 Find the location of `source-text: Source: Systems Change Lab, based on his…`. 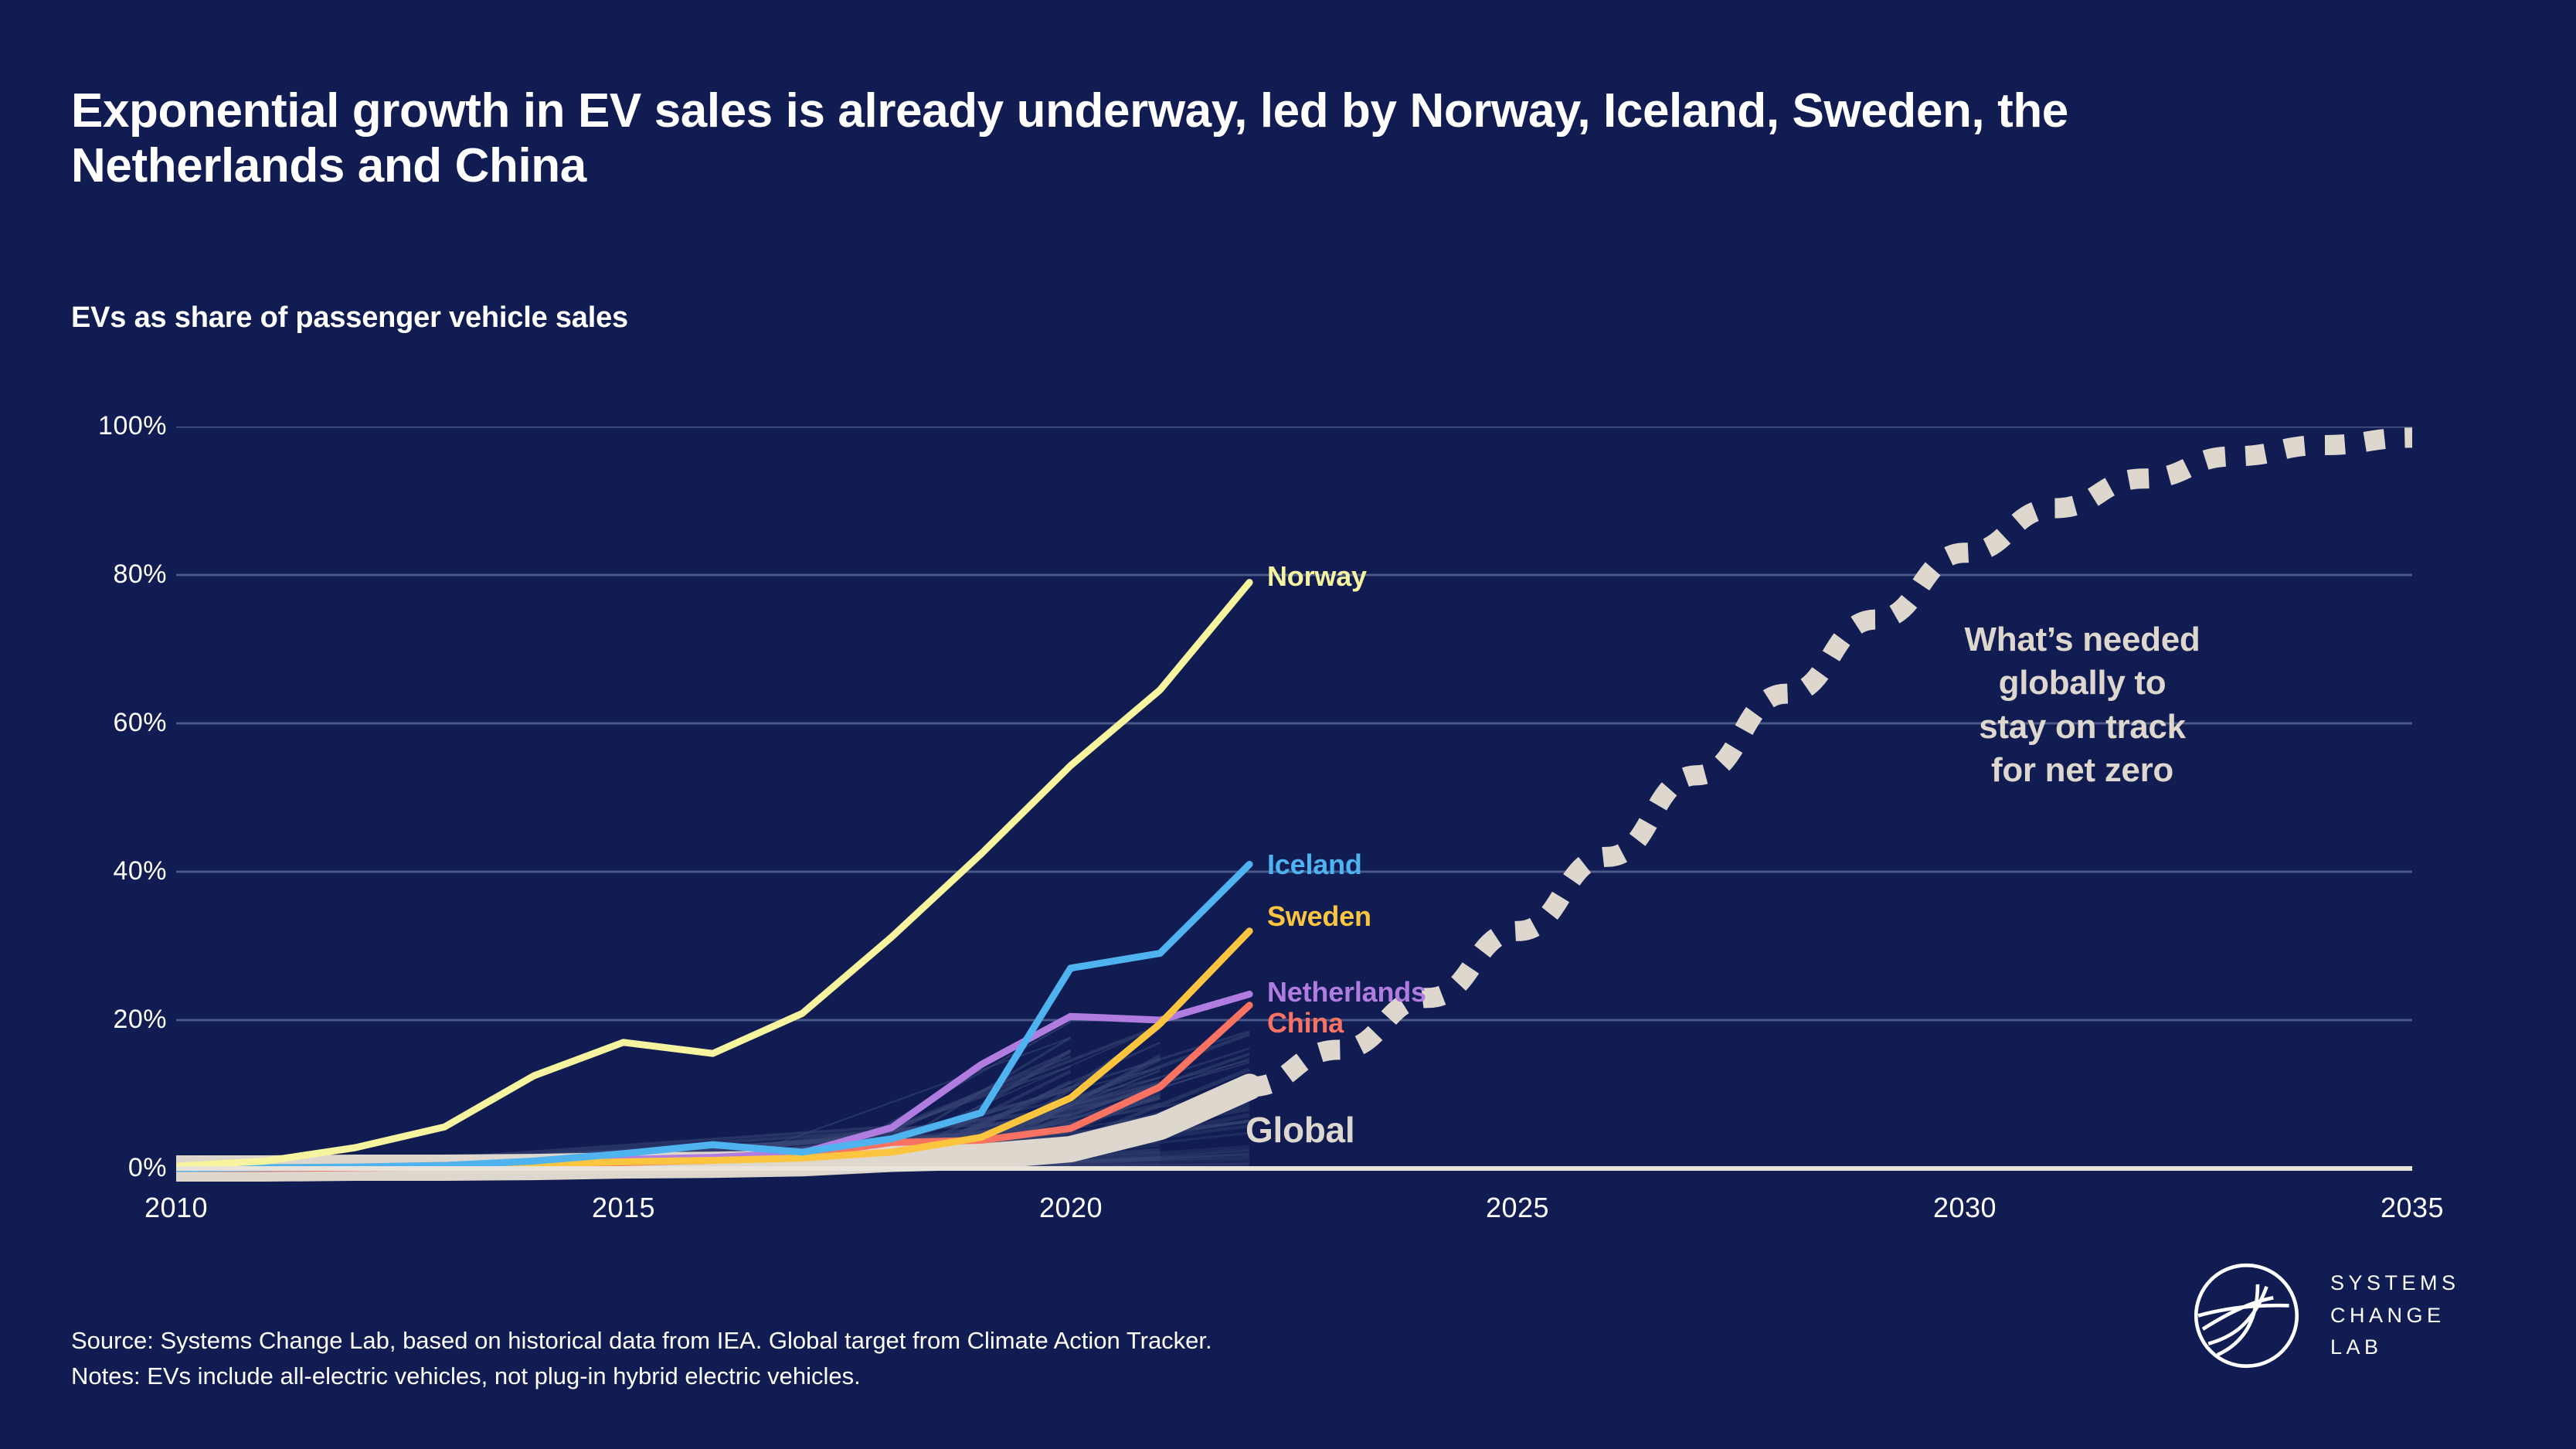

source-text: Source: Systems Change Lab, based on his… is located at coordinates (641, 1340).